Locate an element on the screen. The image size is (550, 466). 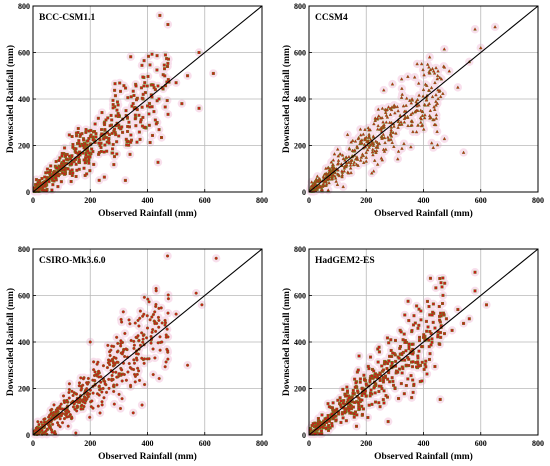
y-axis-label: Downscaled Rainfall (mm) is located at coordinates (10, 342).